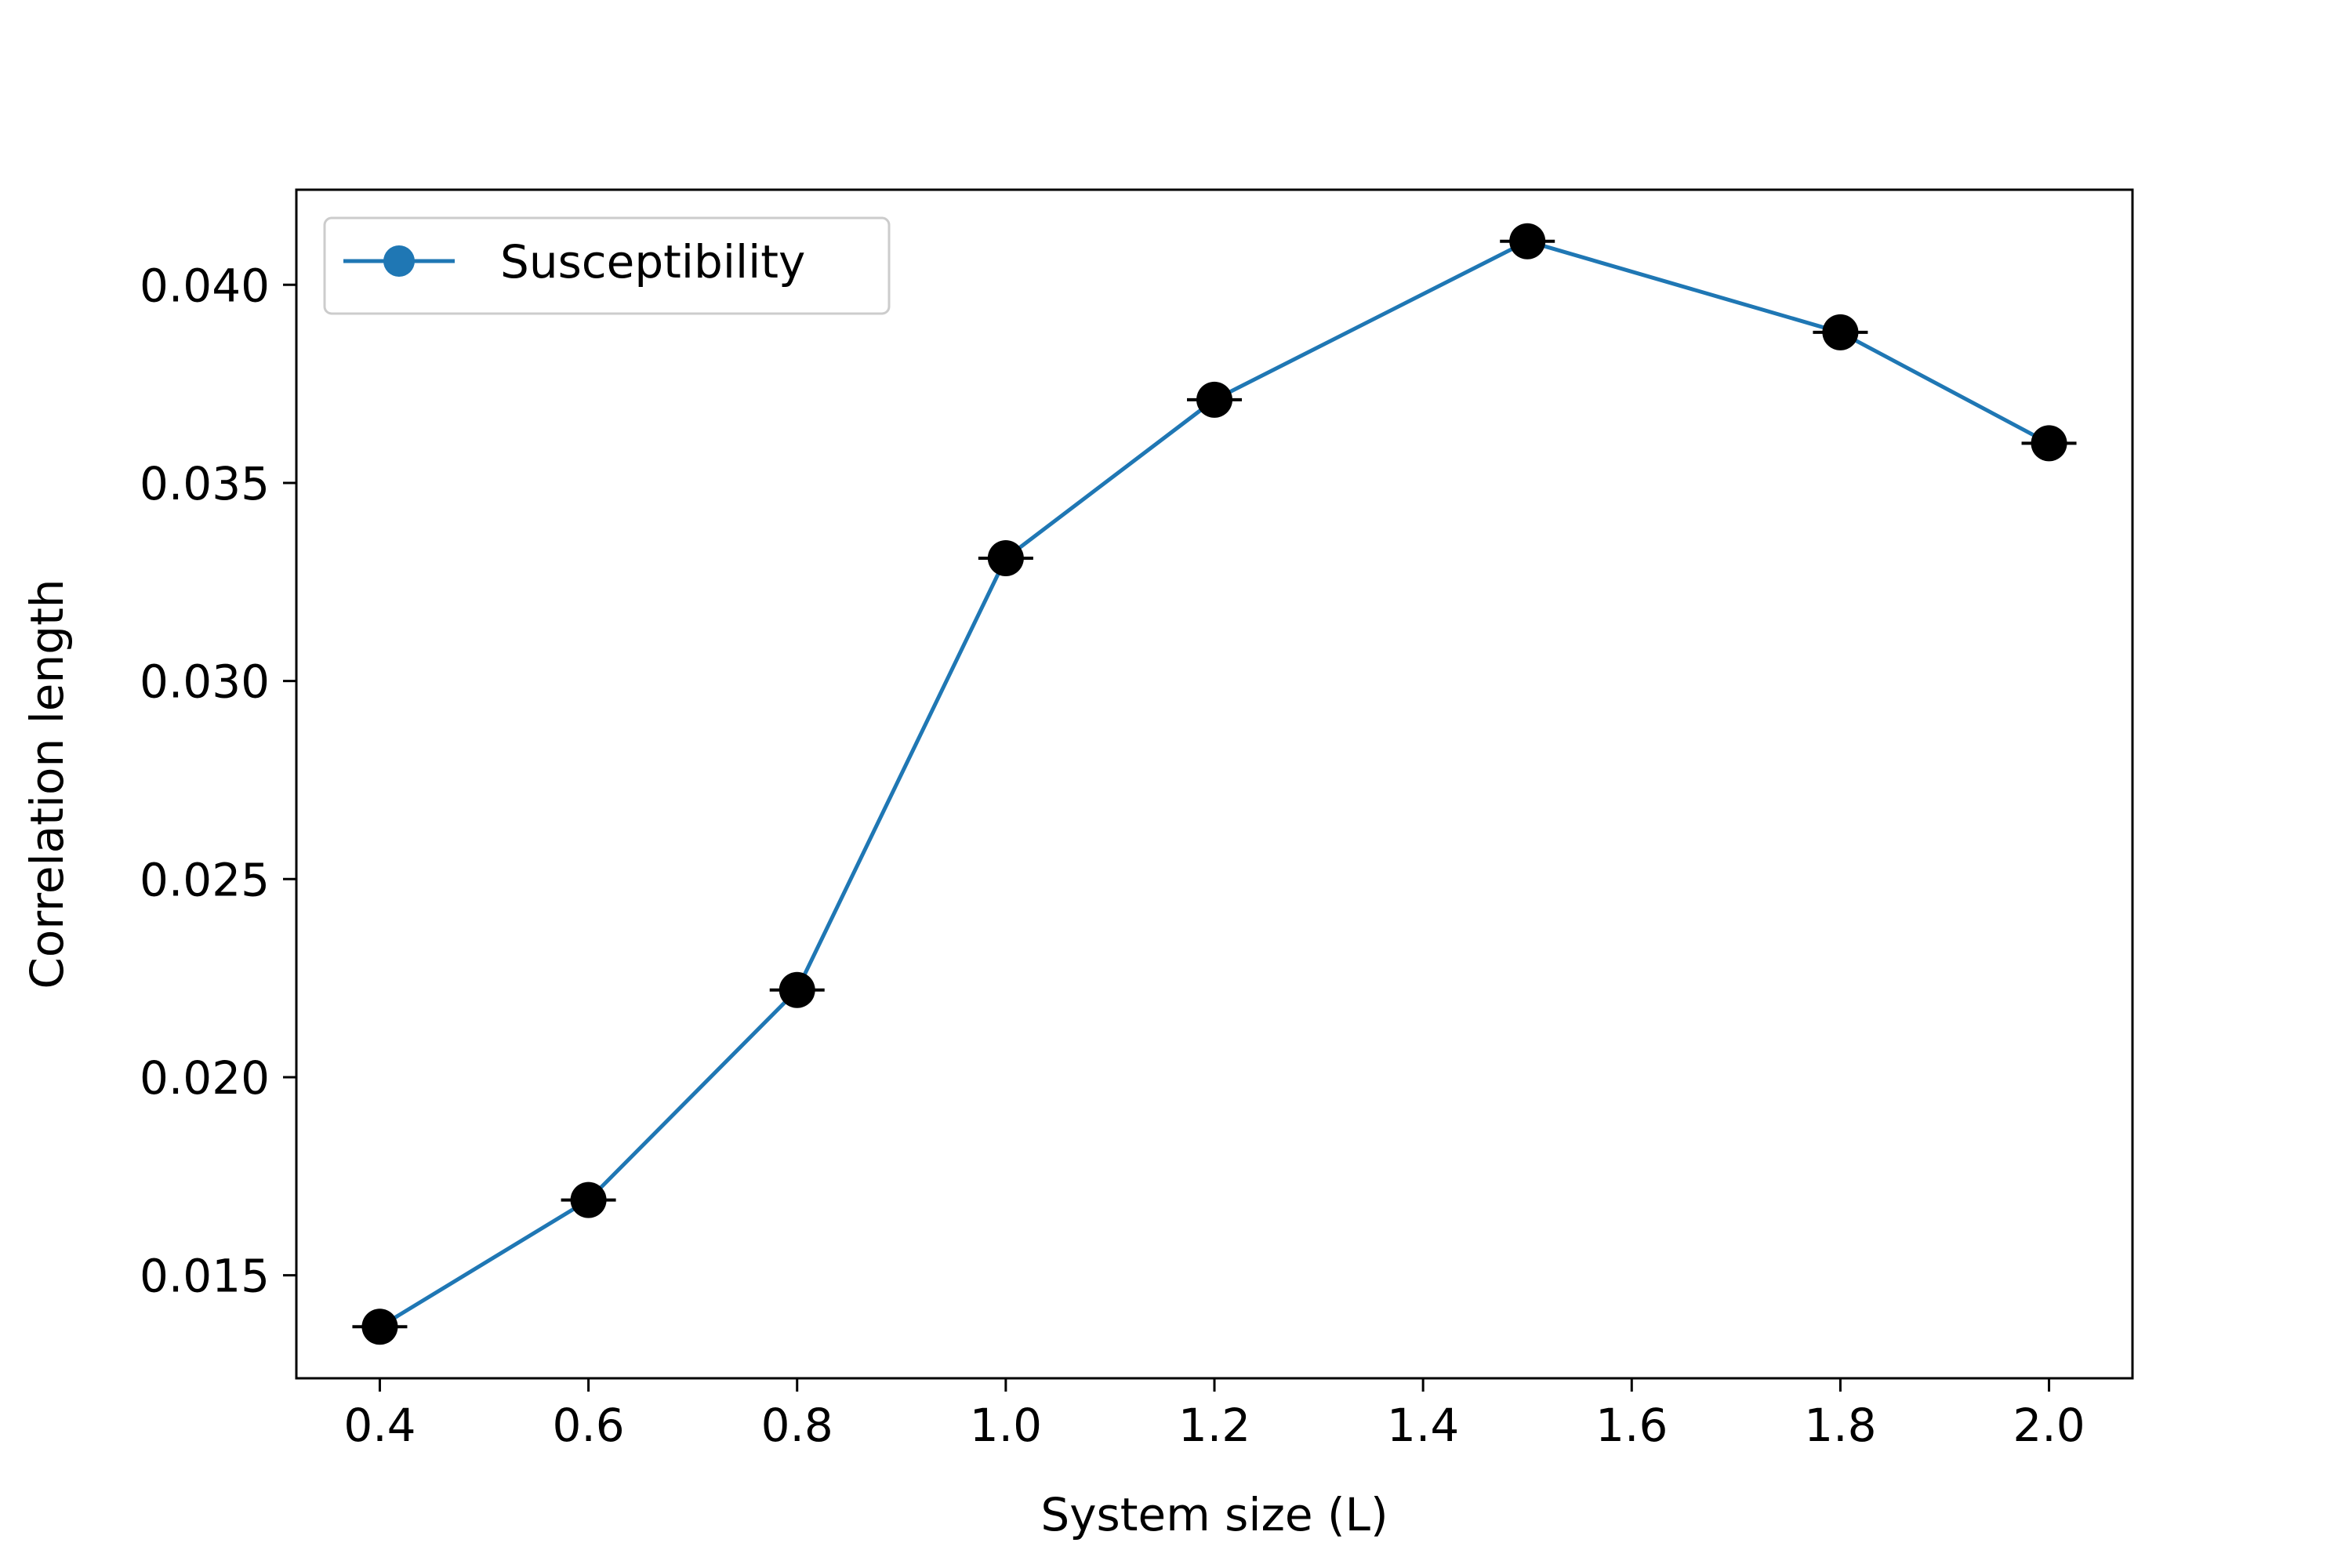  I want to click on legend-label: Susceptibility, so click(652, 262).